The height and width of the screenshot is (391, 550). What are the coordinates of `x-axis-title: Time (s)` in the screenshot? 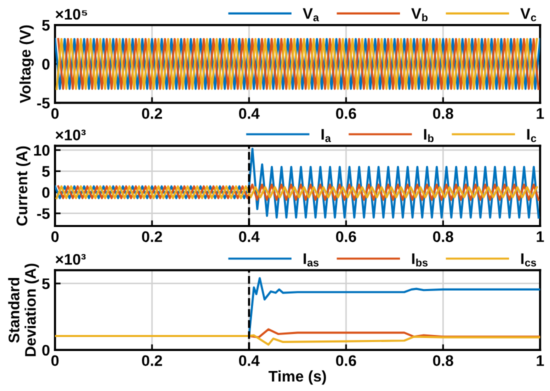 It's located at (297, 377).